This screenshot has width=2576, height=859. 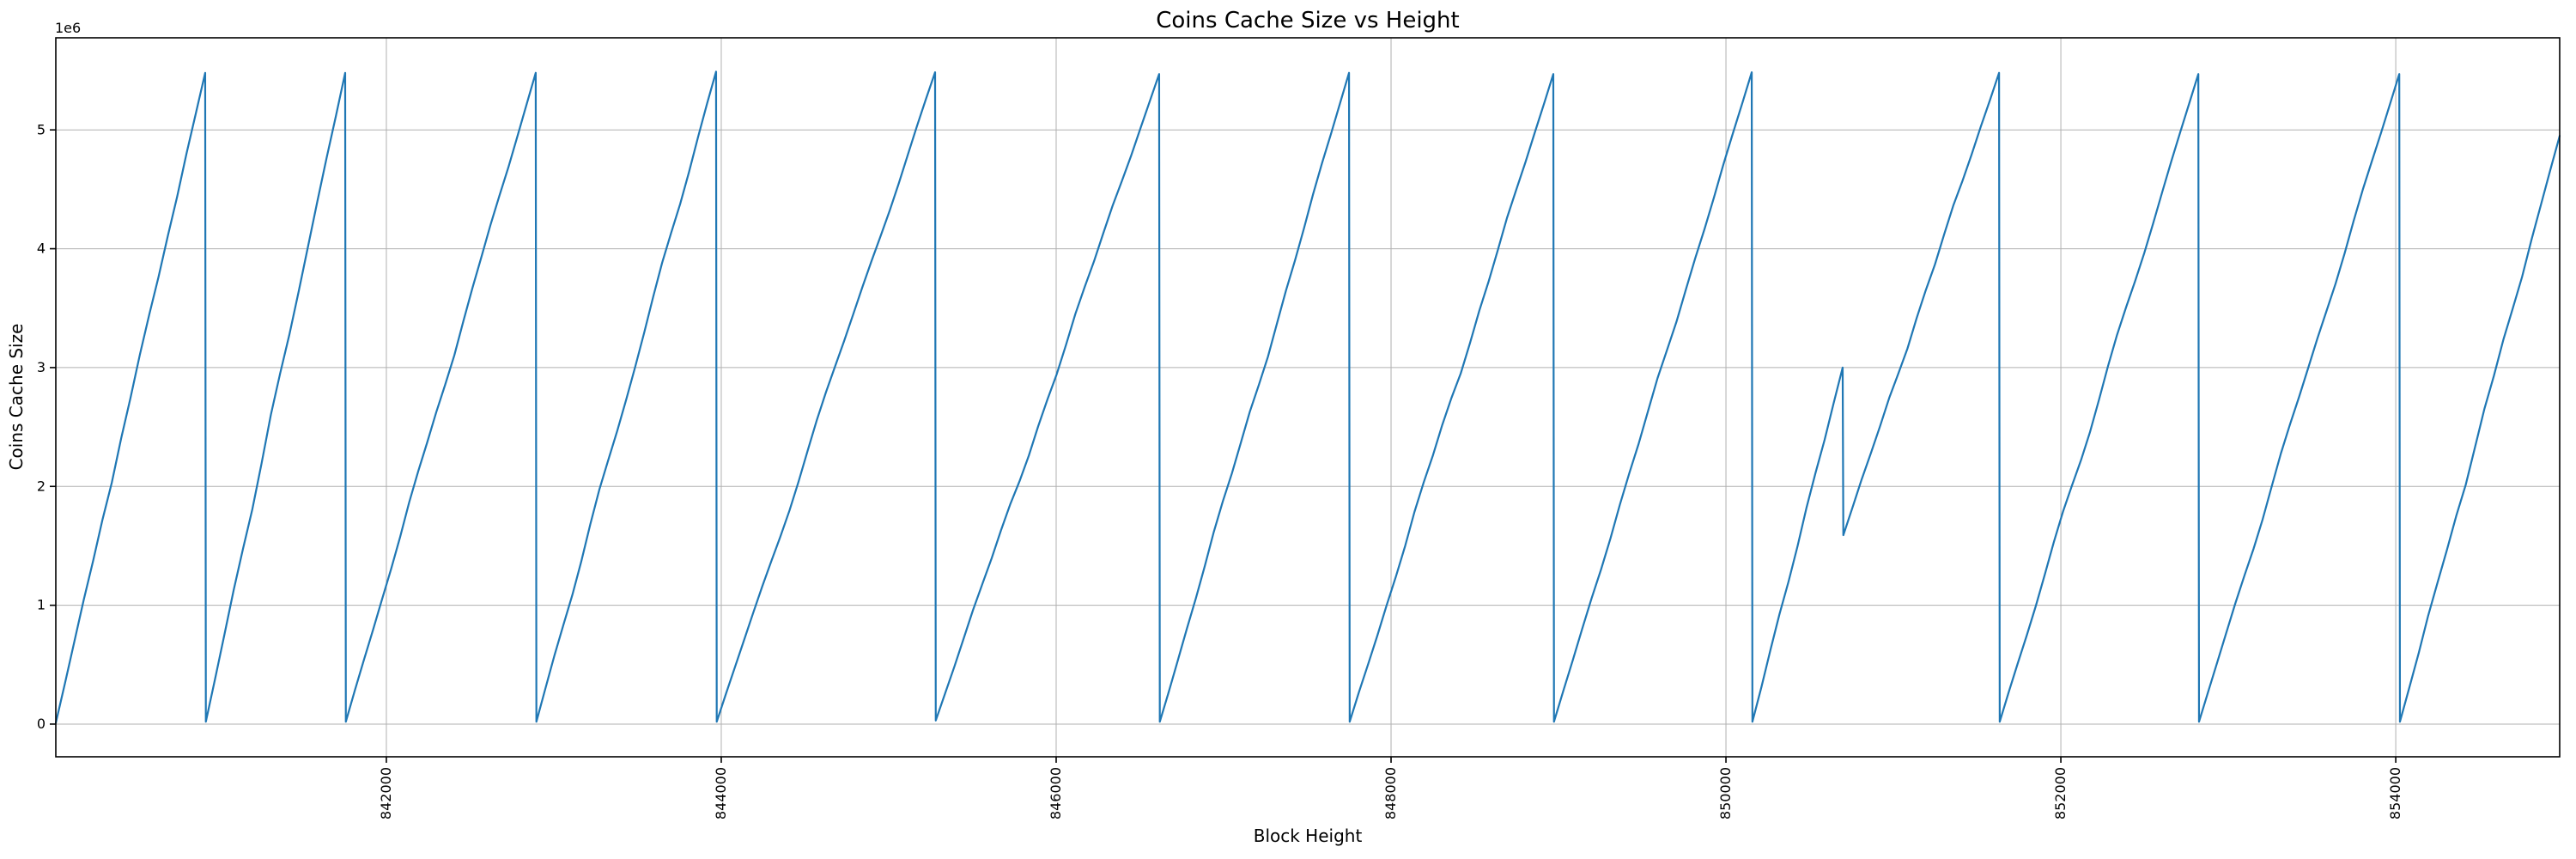 I want to click on x-tick-label: 852000, so click(x=2060, y=793).